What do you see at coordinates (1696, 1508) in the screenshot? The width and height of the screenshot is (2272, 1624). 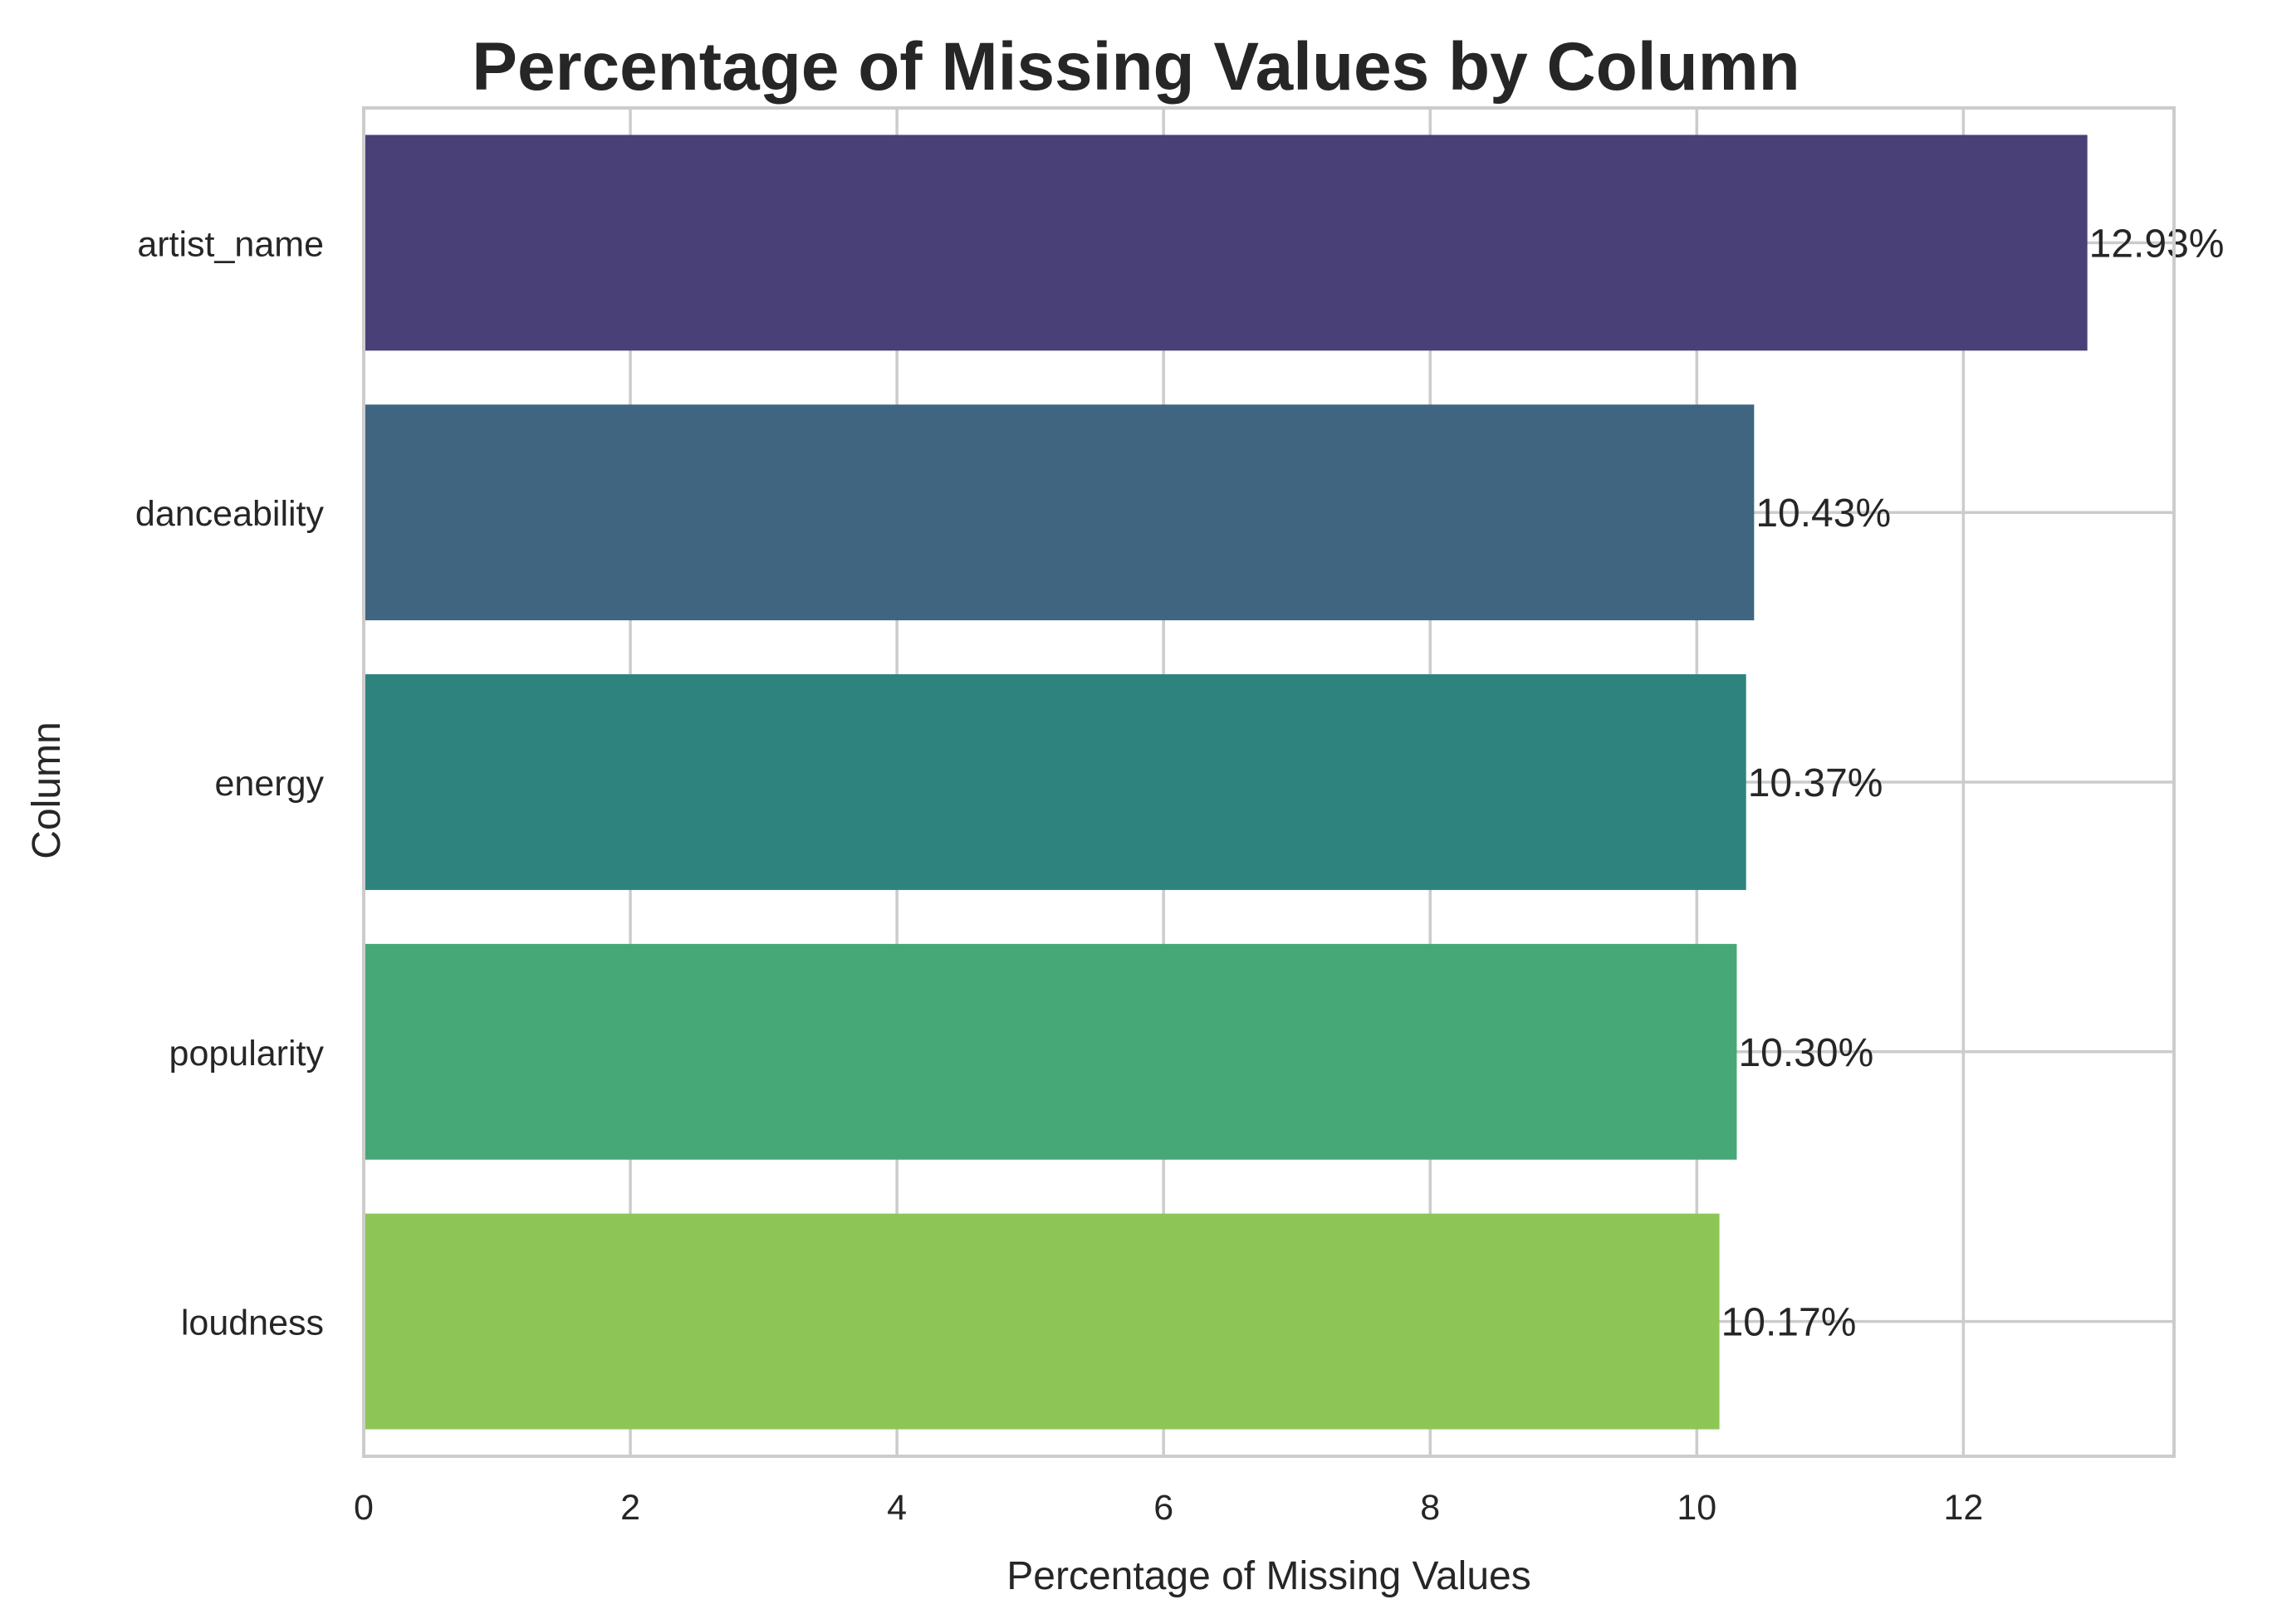 I see `x-tick-label: 10` at bounding box center [1696, 1508].